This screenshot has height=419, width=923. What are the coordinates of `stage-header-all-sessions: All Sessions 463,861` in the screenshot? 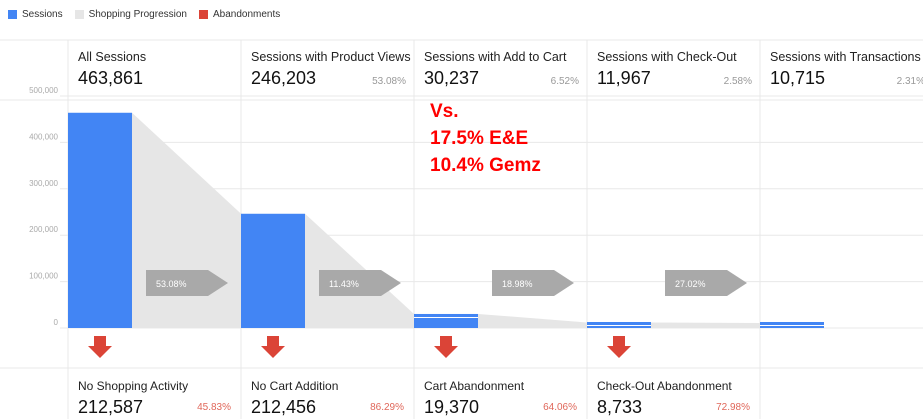 It's located at (154, 70).